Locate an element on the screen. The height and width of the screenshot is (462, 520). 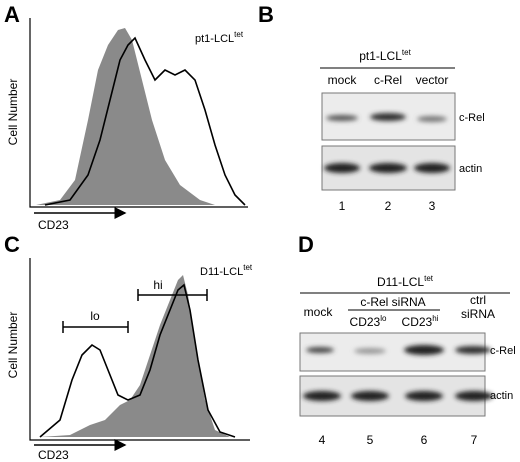
lane-number: 3 is located at coordinates (432, 206).